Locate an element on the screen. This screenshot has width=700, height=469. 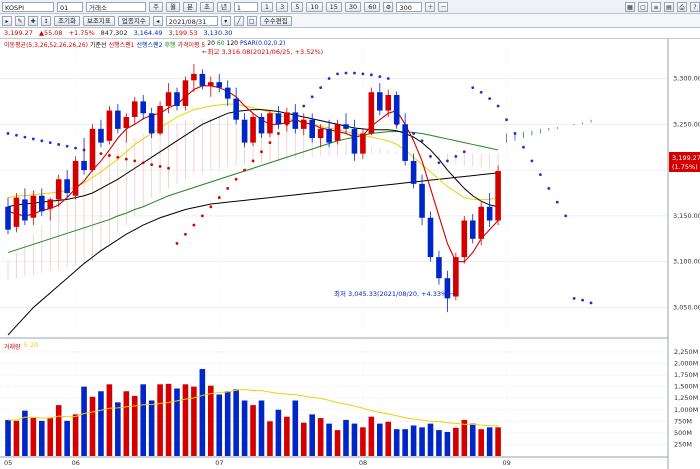
reset-button: 조기화 is located at coordinates (67, 20).